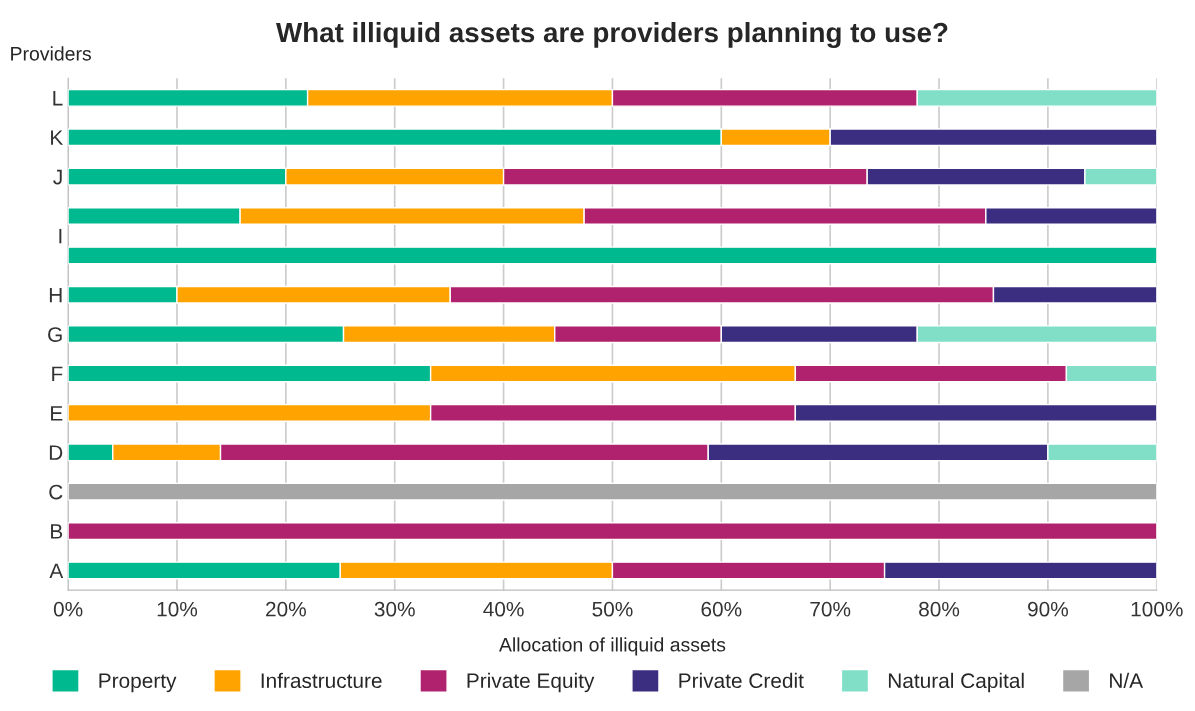 Image resolution: width=1195 pixels, height=711 pixels. I want to click on y-tick-label: H, so click(55, 295).